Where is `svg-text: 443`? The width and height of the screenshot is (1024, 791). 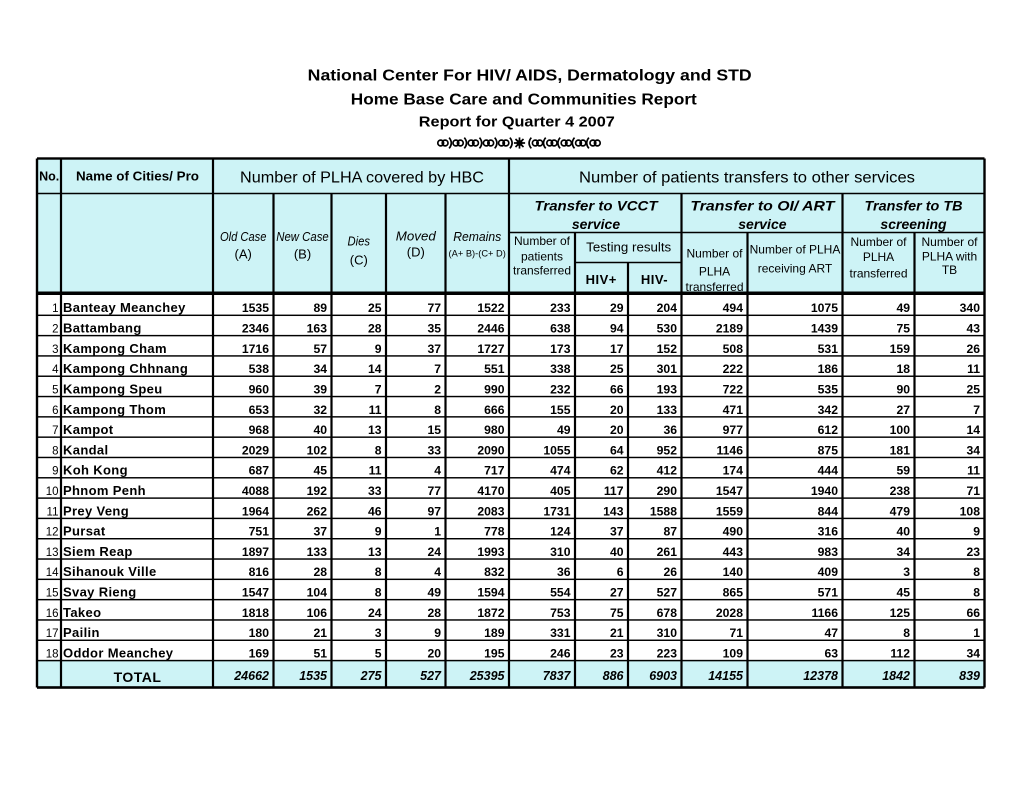
svg-text: 443 is located at coordinates (733, 552).